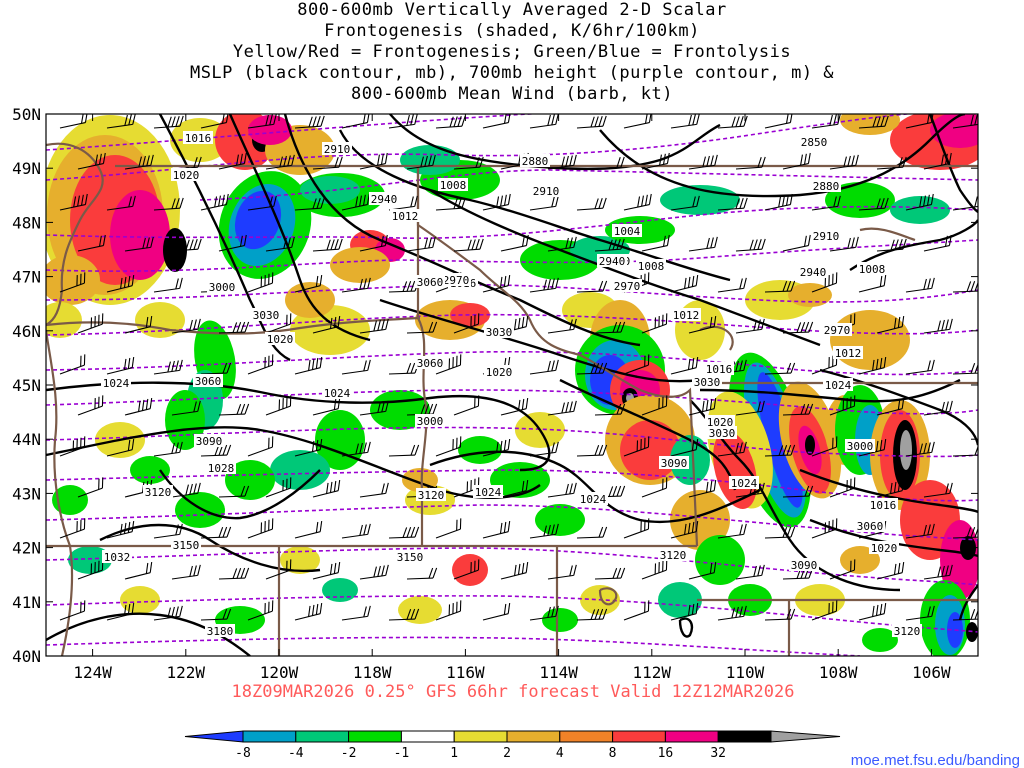 The height and width of the screenshot is (768, 1024). I want to click on colorbar-tick-label: 1, so click(454, 753).